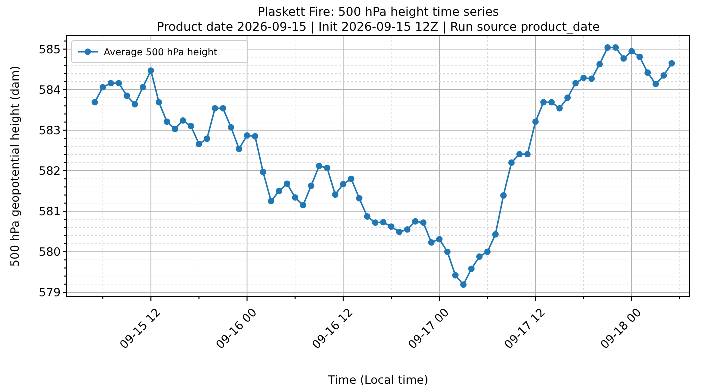 This screenshot has width=710, height=390. I want to click on y-tick-label: 579, so click(50, 293).